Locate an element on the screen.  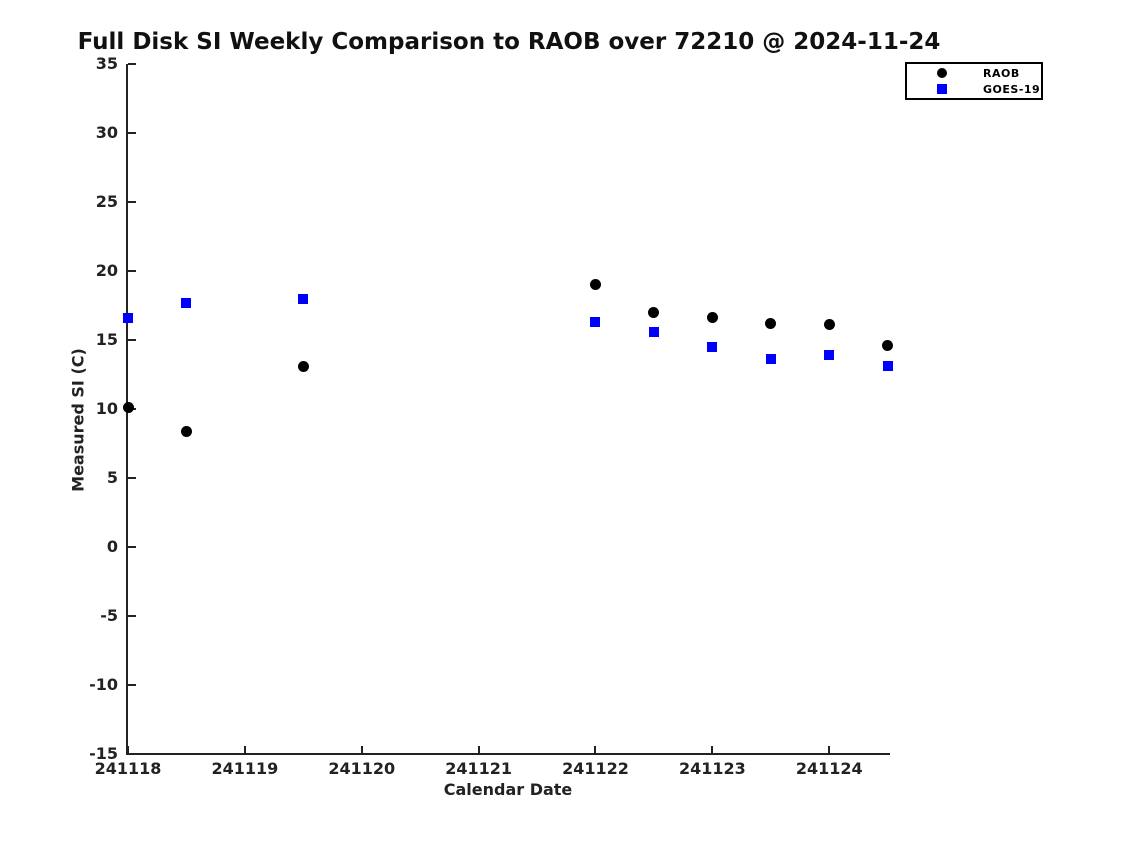
legend-label: GOES-19 is located at coordinates (1012, 89).